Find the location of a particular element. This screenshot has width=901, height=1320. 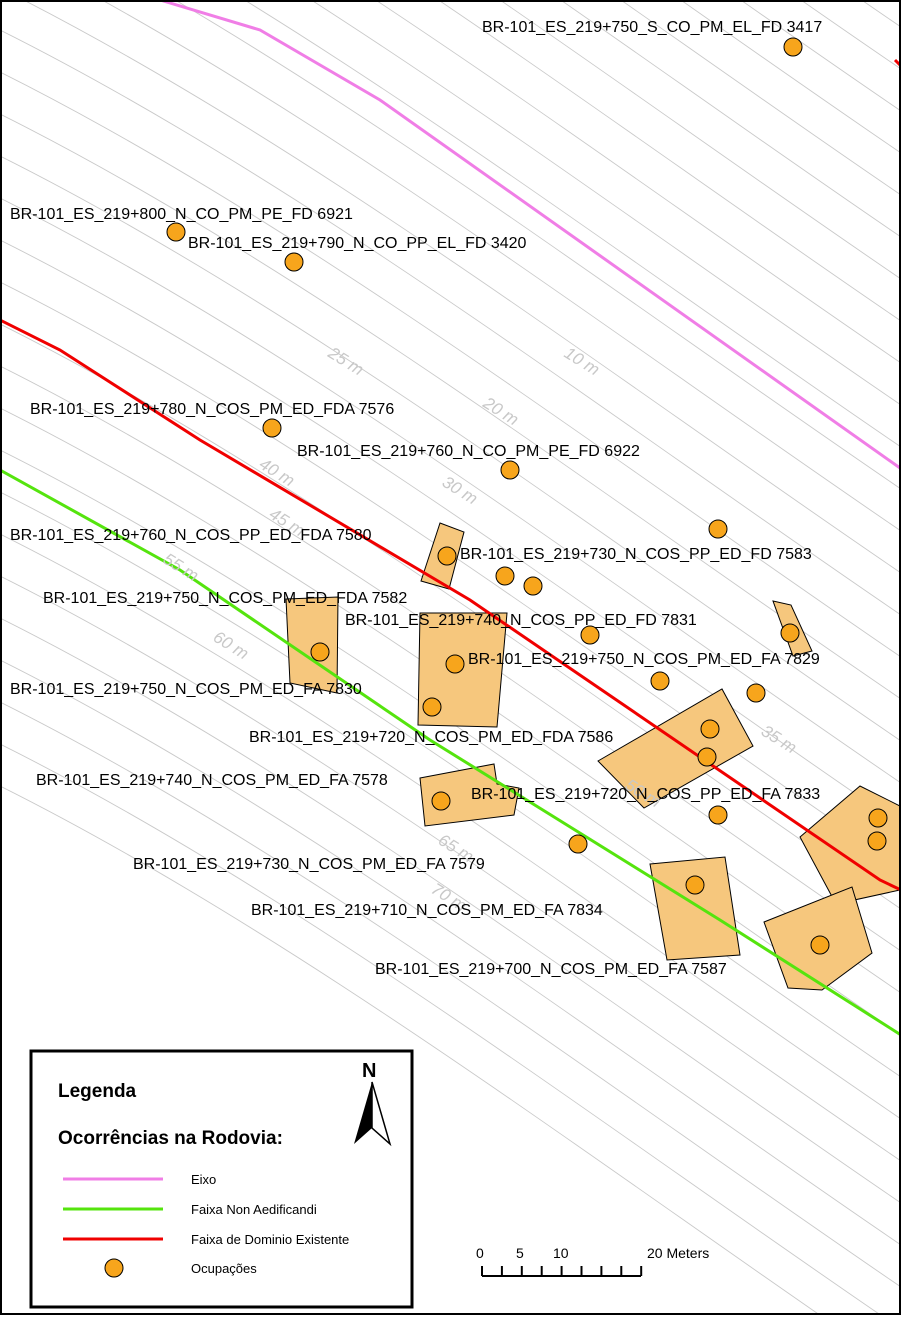

legend-title: Legenda is located at coordinates (97, 1091).